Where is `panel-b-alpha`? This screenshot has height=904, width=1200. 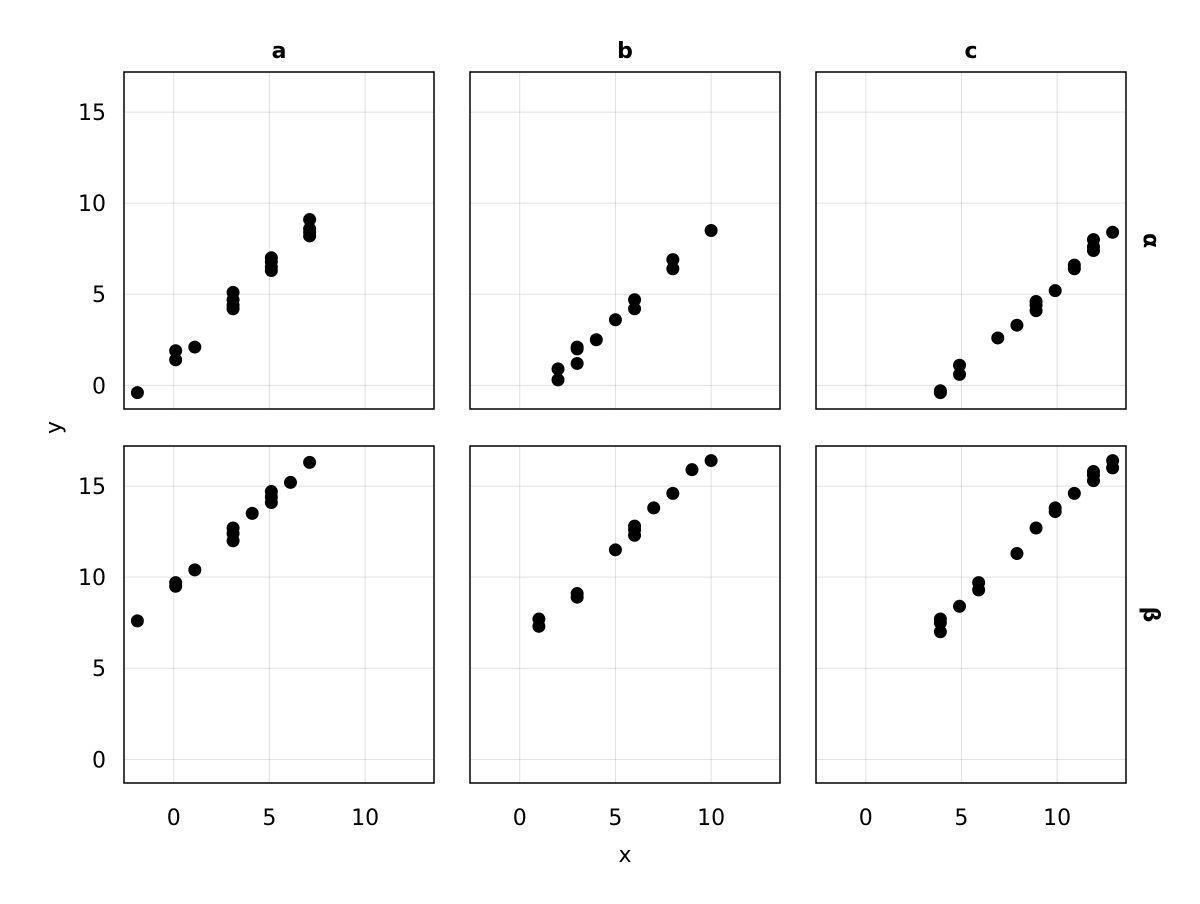 panel-b-alpha is located at coordinates (625, 240).